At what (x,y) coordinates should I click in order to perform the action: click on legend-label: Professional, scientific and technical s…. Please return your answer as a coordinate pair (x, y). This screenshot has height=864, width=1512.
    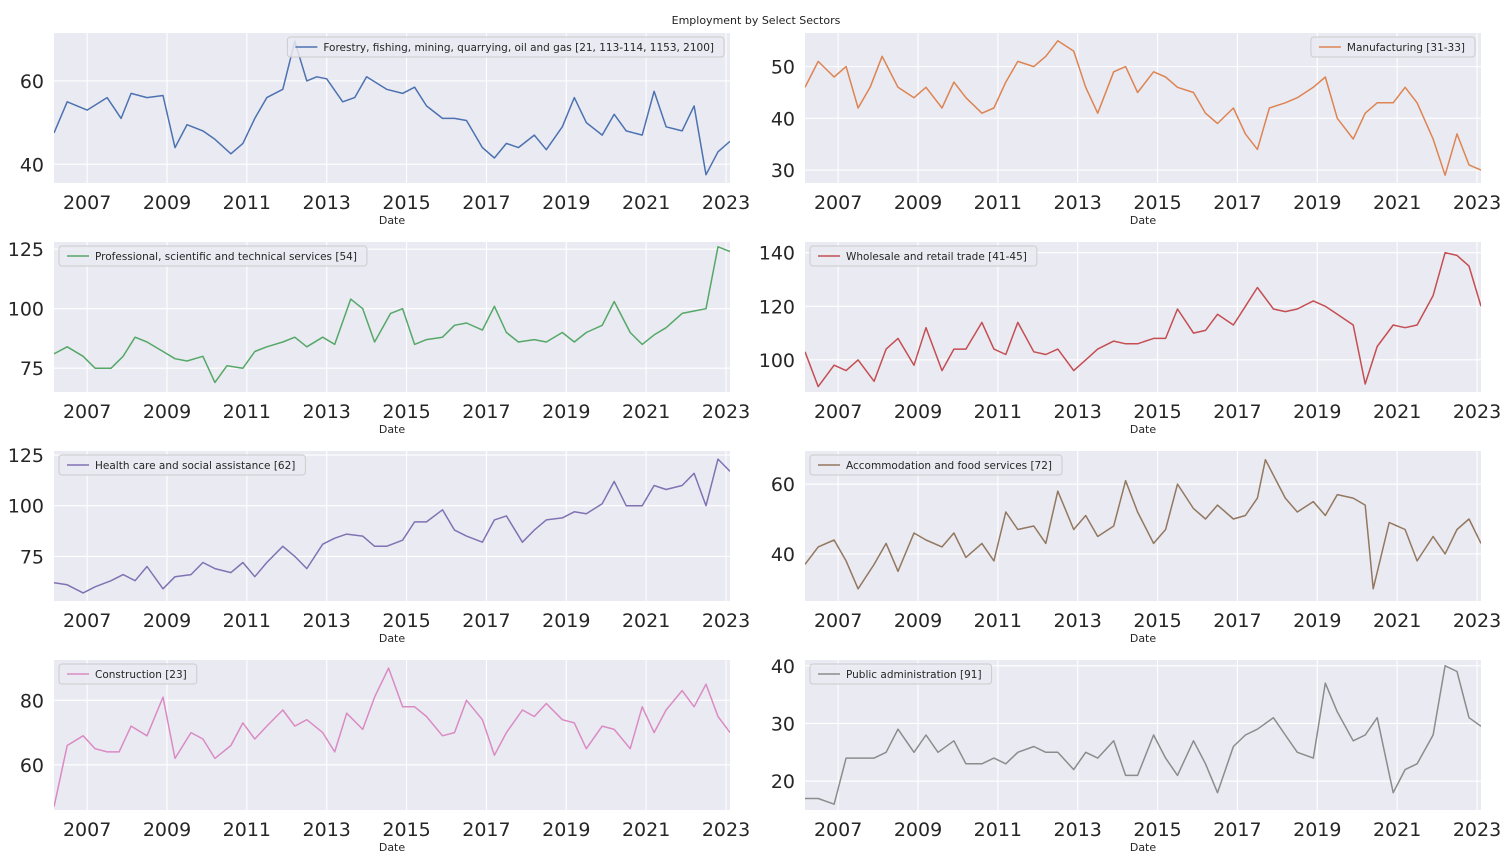
    Looking at the image, I should click on (226, 257).